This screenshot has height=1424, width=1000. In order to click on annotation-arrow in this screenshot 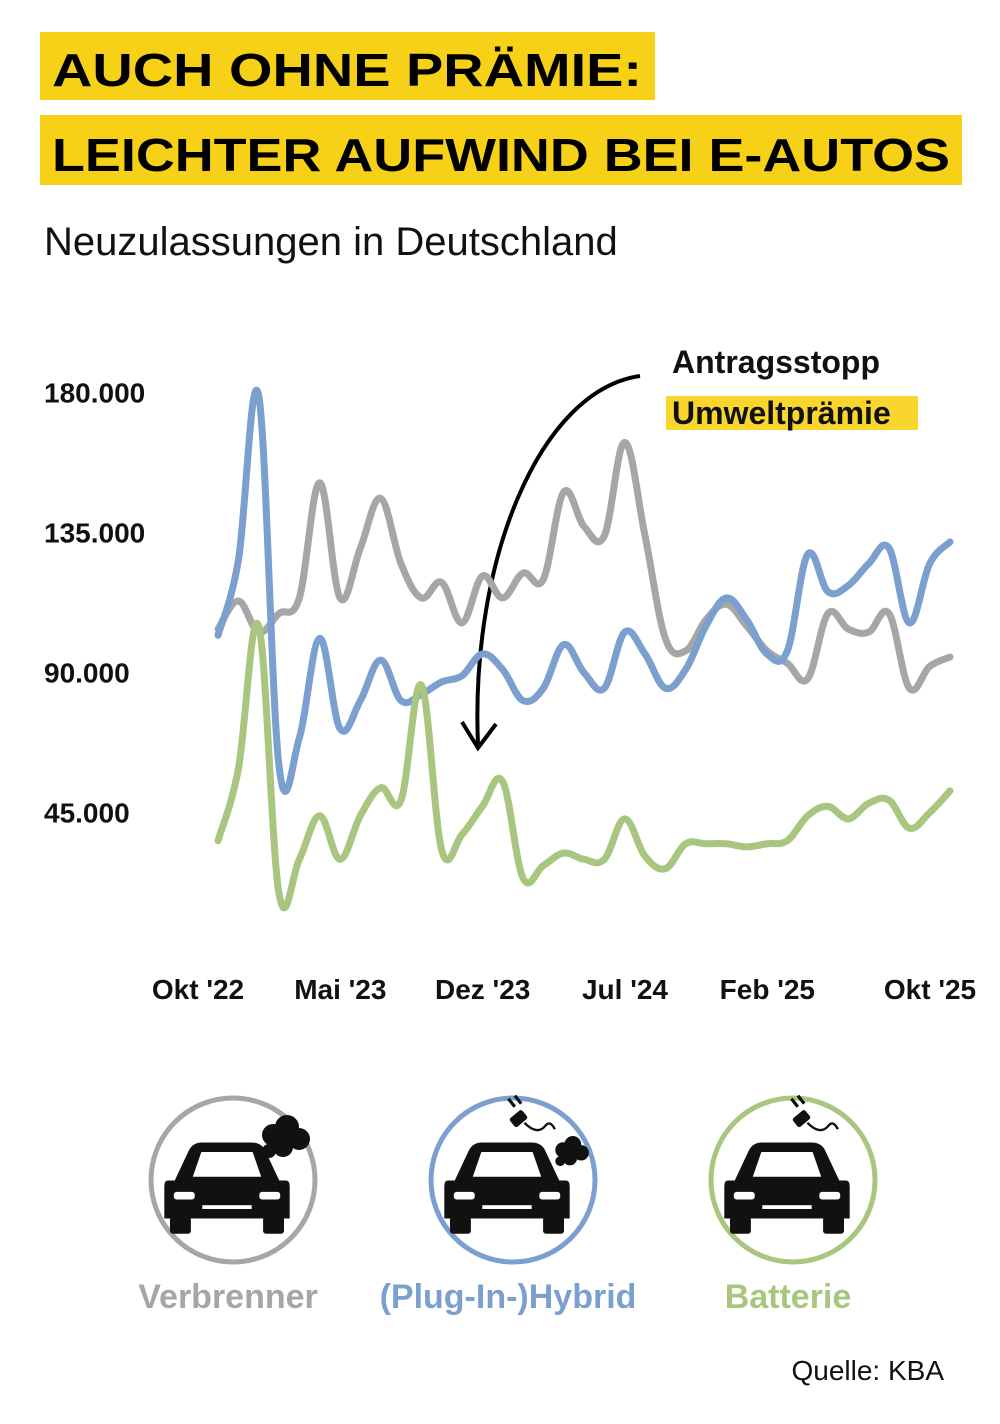, I will do `click(558, 560)`.